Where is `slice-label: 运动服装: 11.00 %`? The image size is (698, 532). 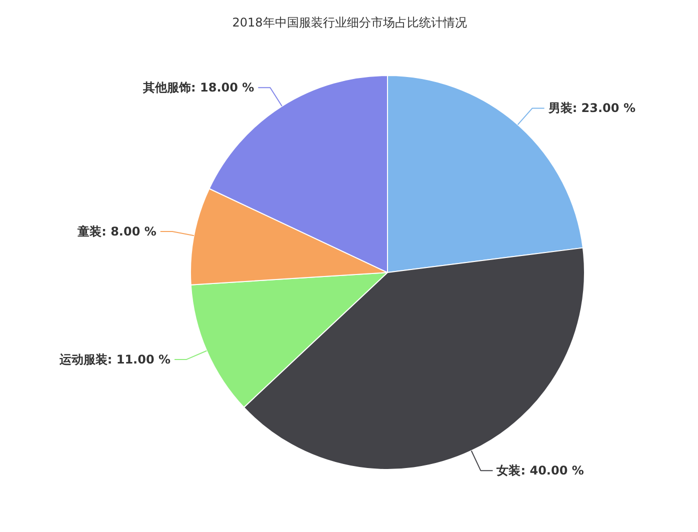 slice-label: 运动服装: 11.00 % is located at coordinates (114, 359).